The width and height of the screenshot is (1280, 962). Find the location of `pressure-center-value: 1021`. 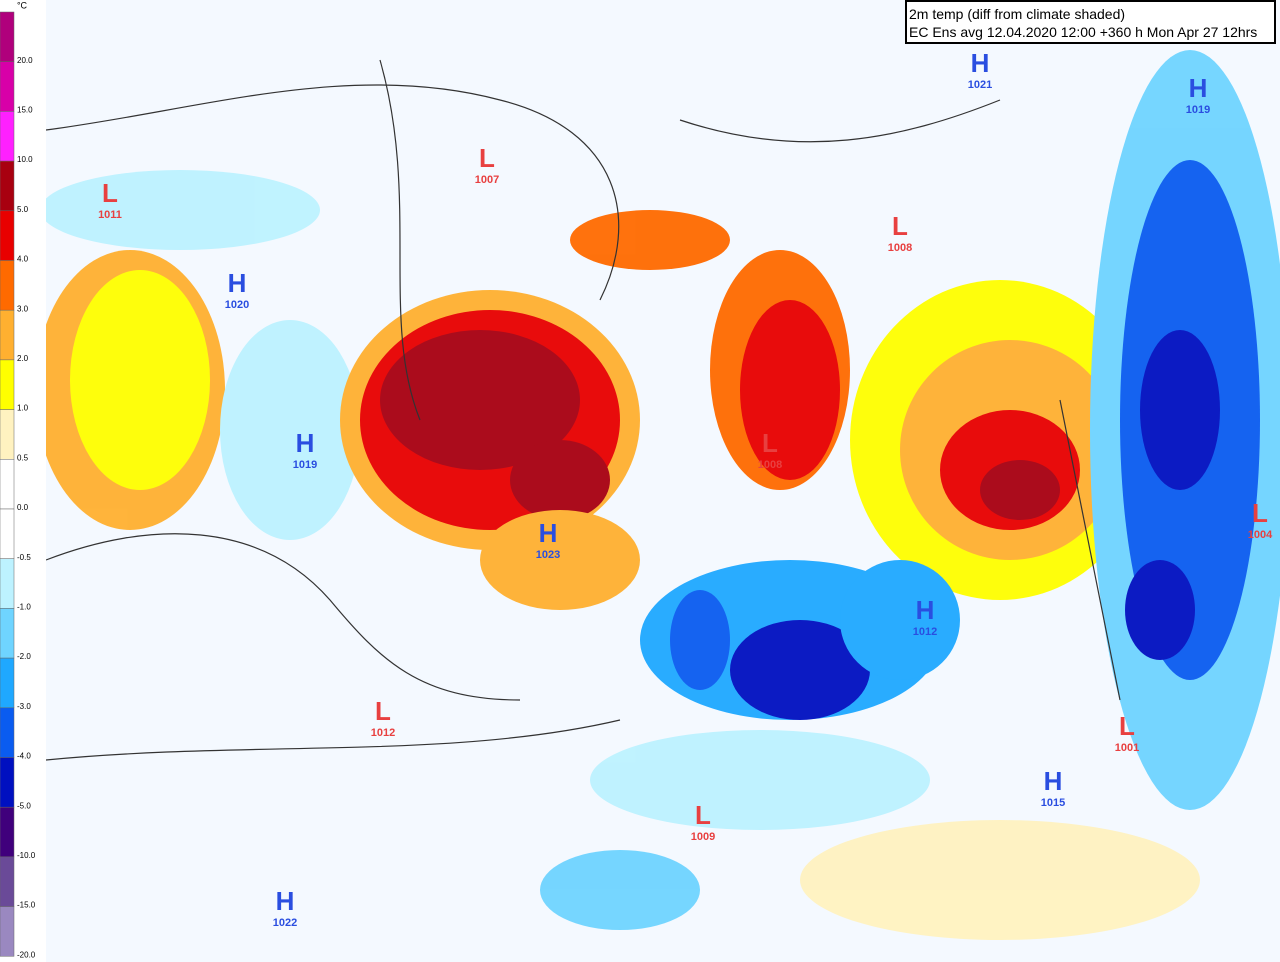

pressure-center-value: 1021 is located at coordinates (980, 85).